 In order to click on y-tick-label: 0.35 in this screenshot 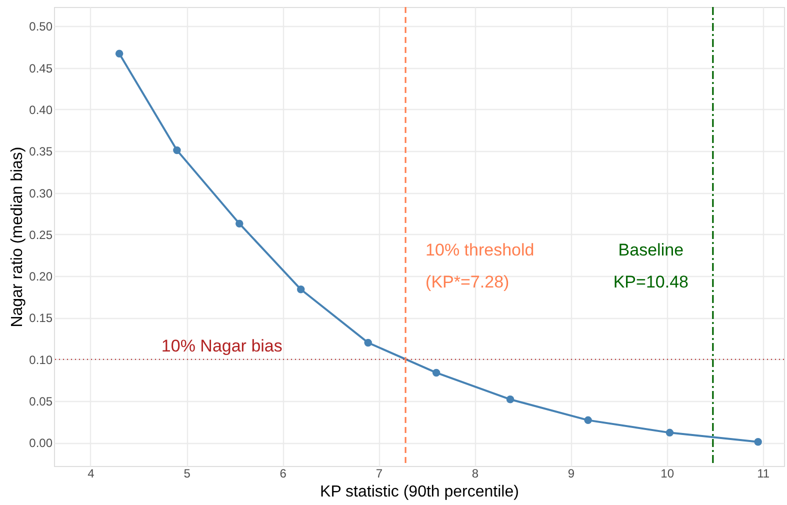, I will do `click(41, 151)`.